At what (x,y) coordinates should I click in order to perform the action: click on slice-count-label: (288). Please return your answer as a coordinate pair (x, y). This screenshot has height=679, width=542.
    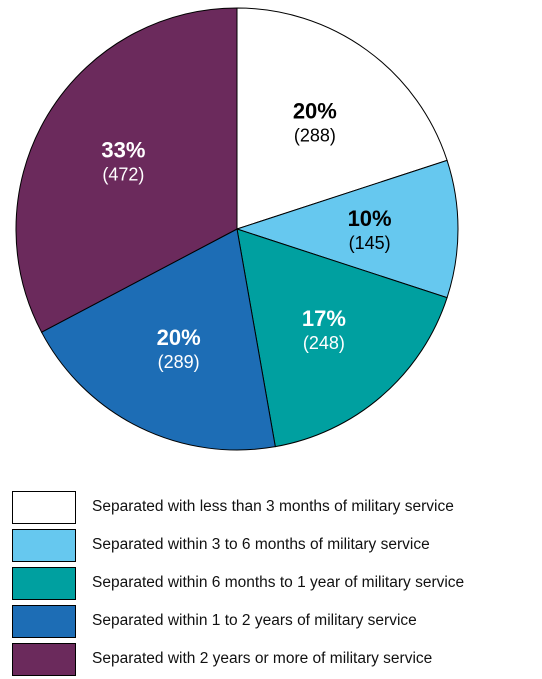
    Looking at the image, I should click on (315, 136).